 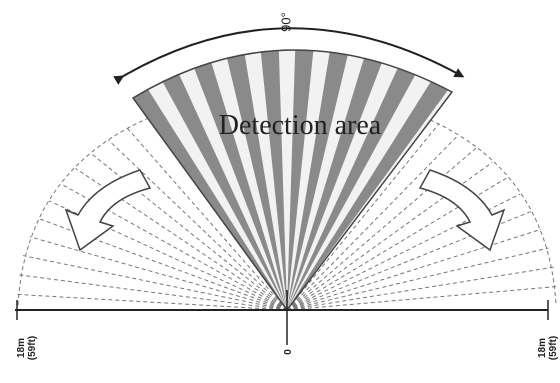 What do you see at coordinates (542, 348) in the screenshot?
I see `right-distance: 18m` at bounding box center [542, 348].